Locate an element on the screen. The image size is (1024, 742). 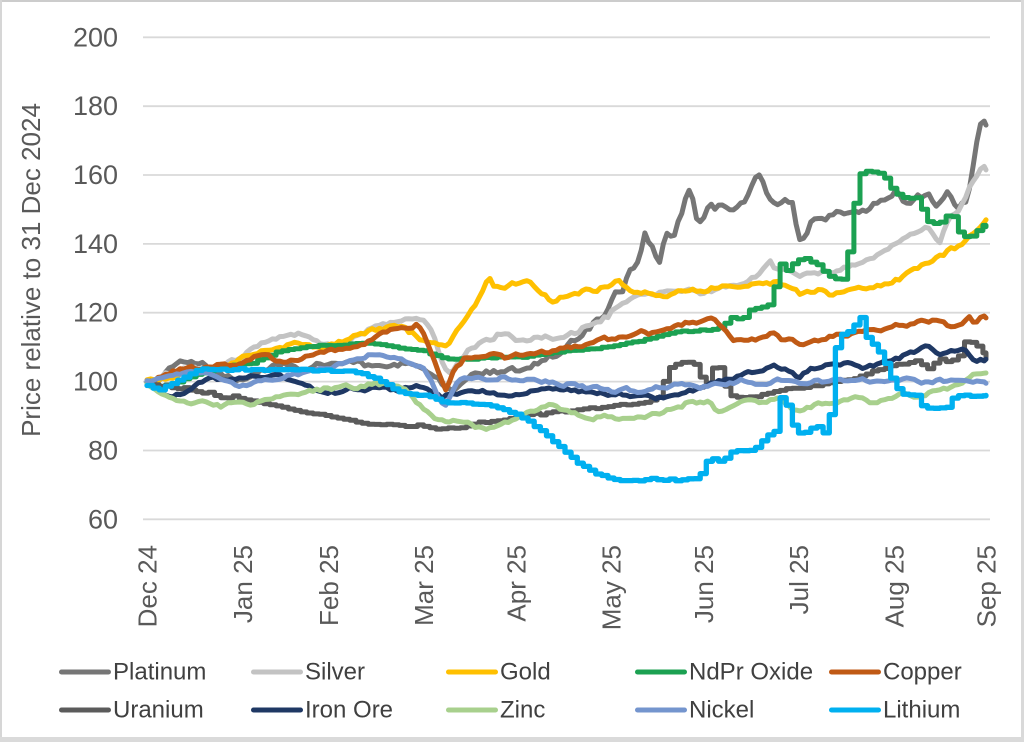
svg-text: Copper is located at coordinates (922, 672).